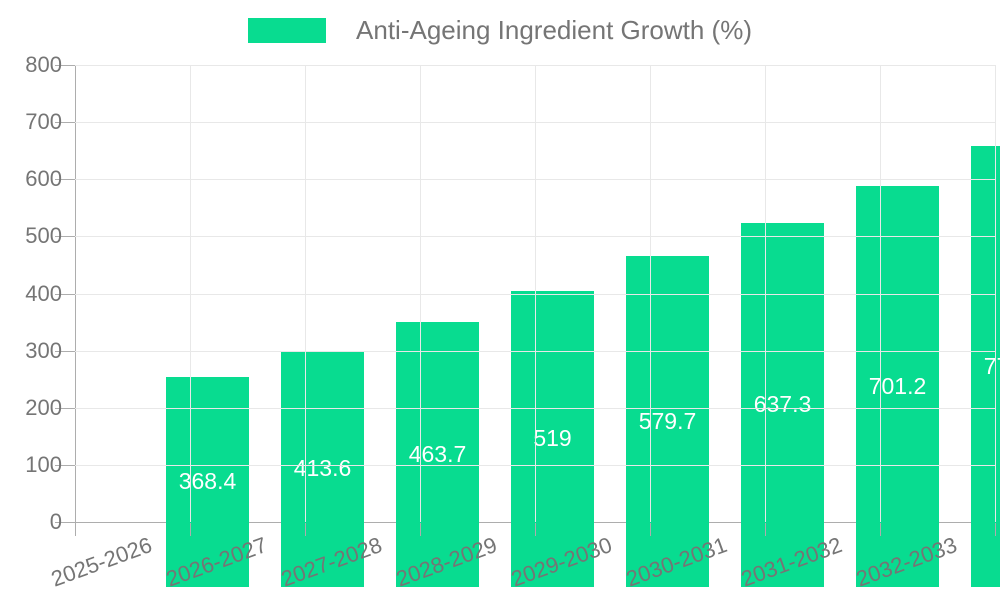 This screenshot has width=1000, height=600. Describe the element at coordinates (287, 30) in the screenshot. I see `legend-swatch` at that location.